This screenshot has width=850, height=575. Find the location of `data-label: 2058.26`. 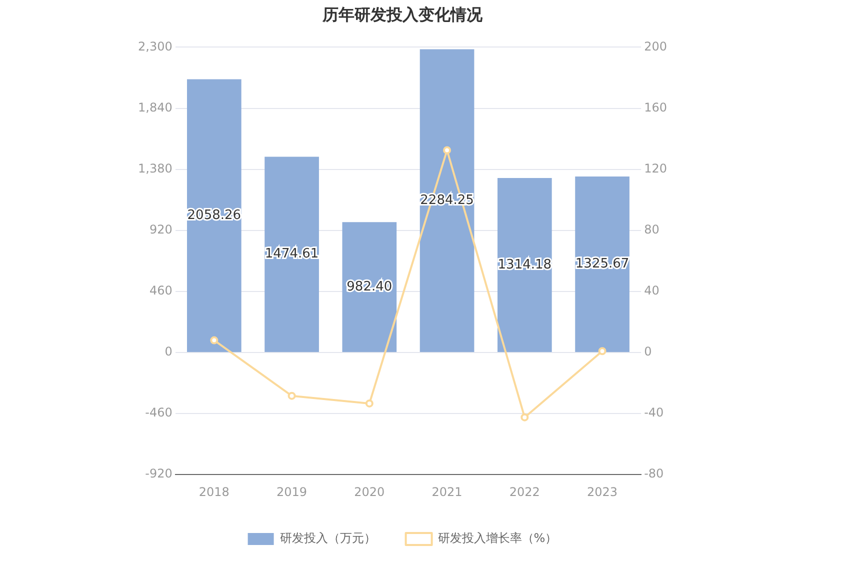

data-label: 2058.26 is located at coordinates (214, 216).